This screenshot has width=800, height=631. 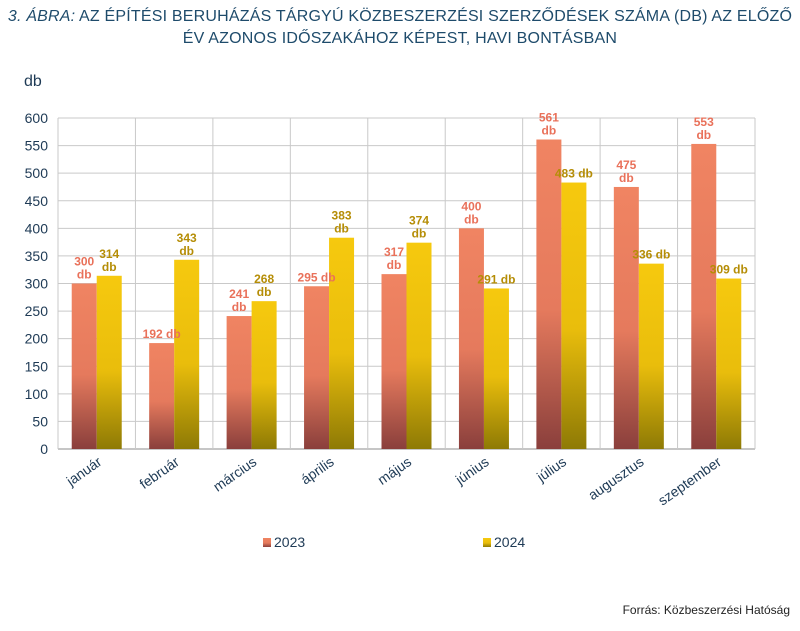 What do you see at coordinates (162, 334) in the screenshot?
I see `data-label-2023: 192 db` at bounding box center [162, 334].